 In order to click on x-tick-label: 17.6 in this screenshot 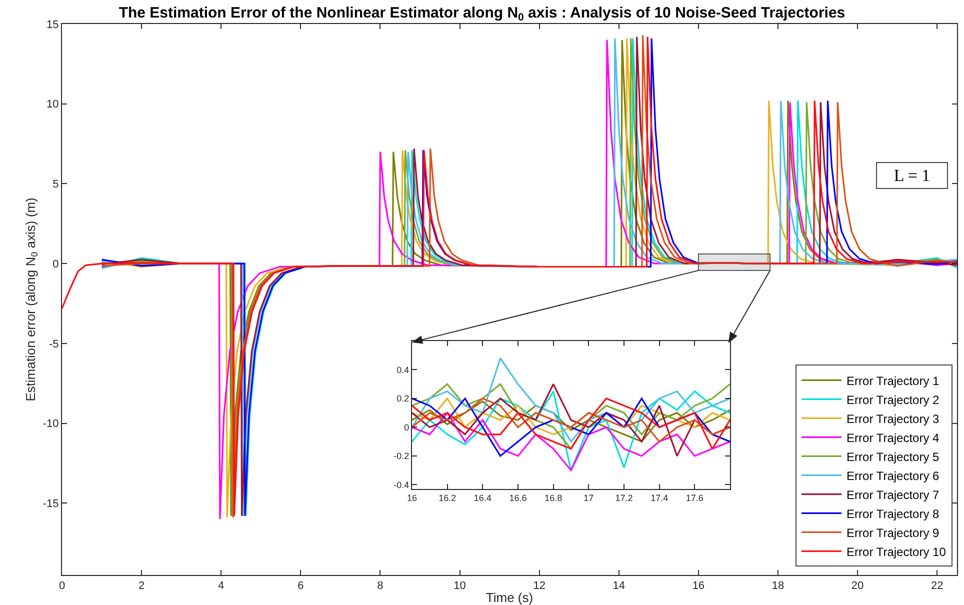, I will do `click(695, 497)`.